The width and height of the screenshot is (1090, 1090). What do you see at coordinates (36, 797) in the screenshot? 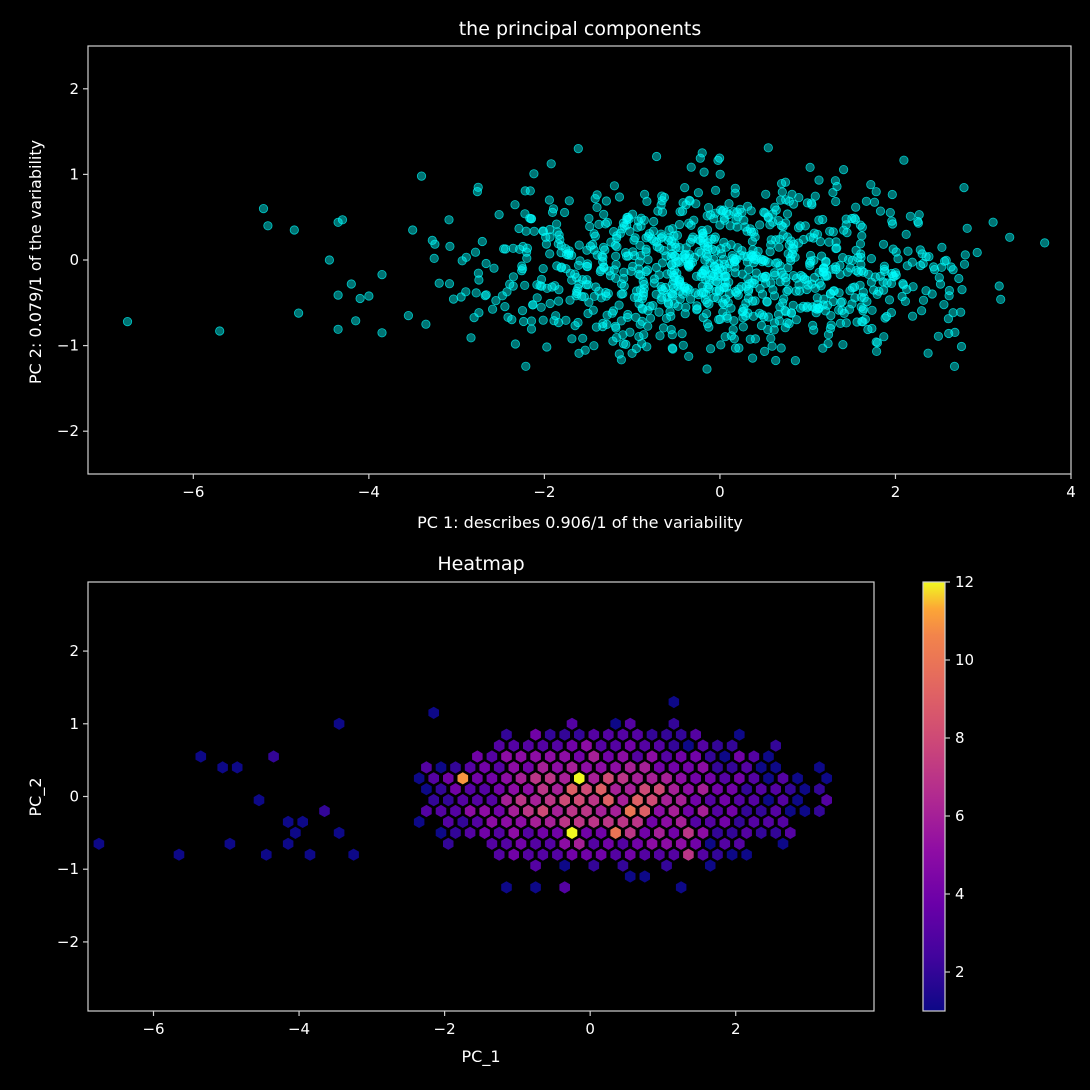
I see `heatmap-y-label: PC_2` at bounding box center [36, 797].